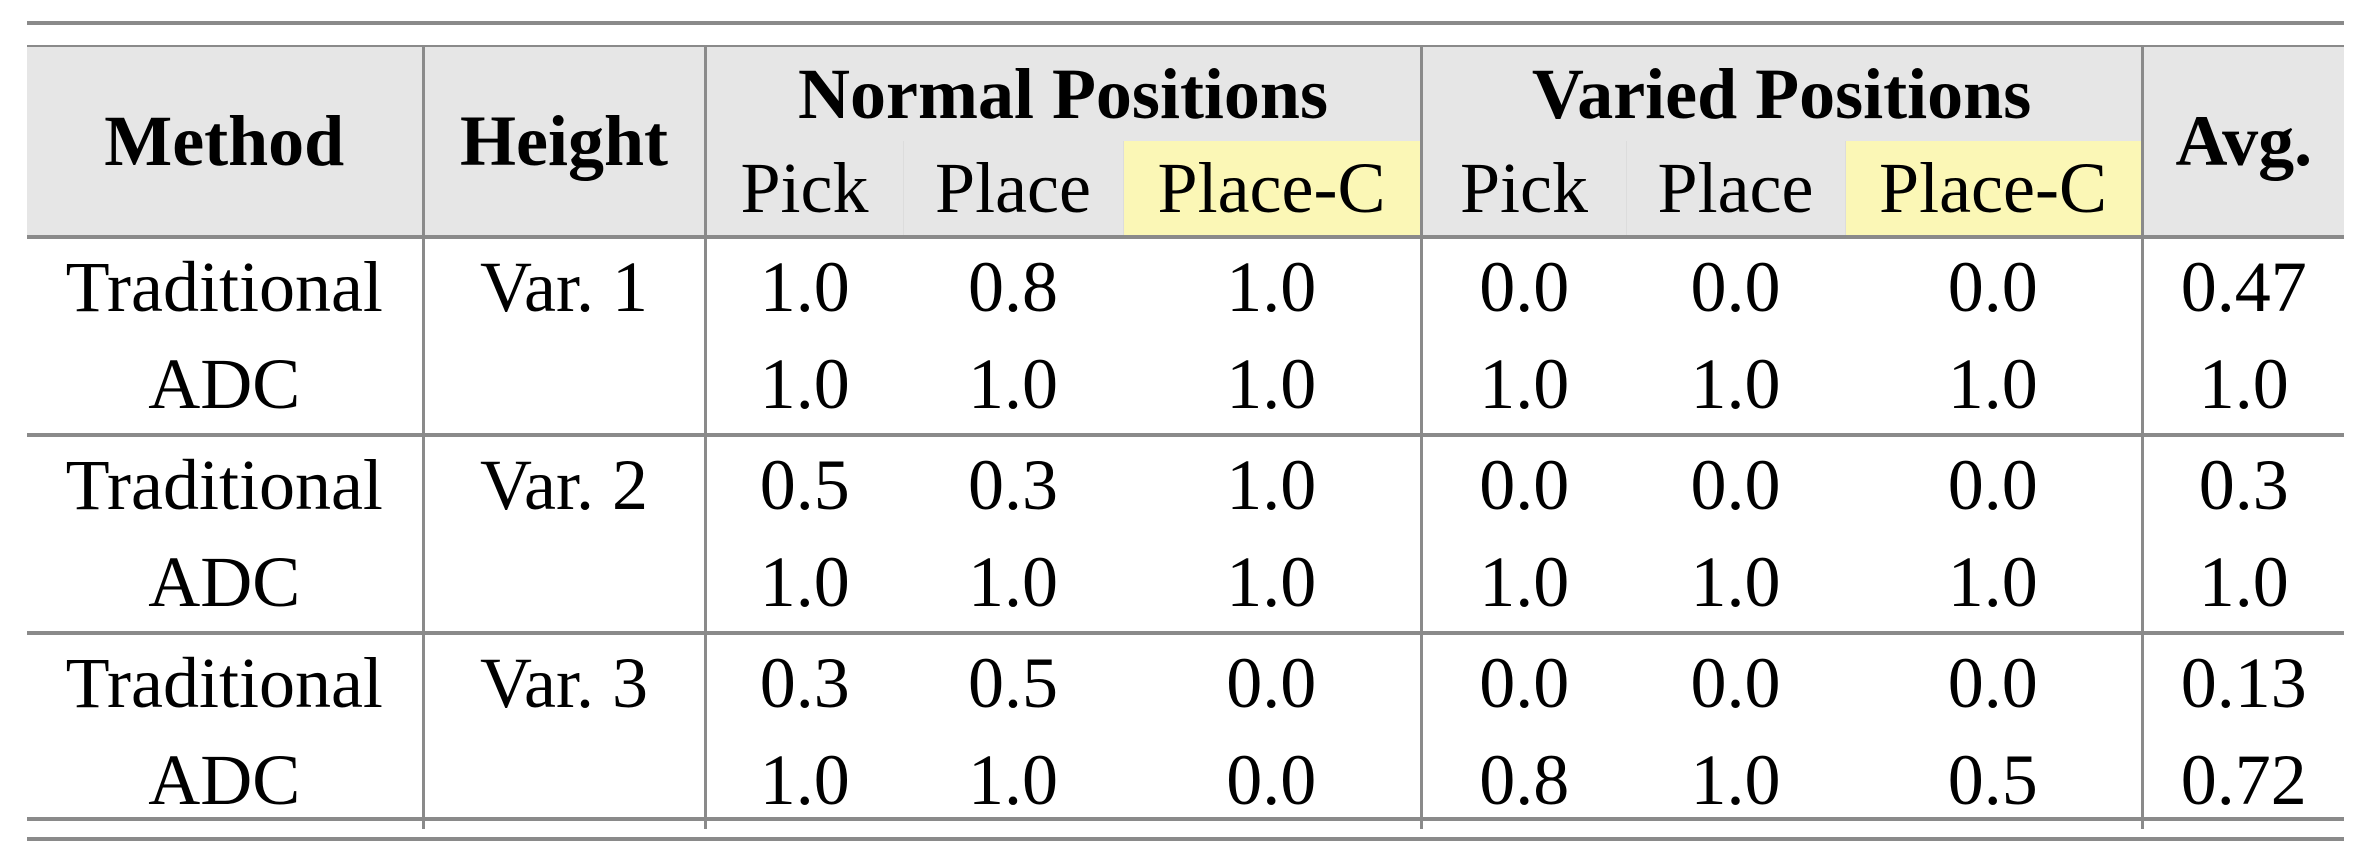  What do you see at coordinates (1735, 189) in the screenshot?
I see `subheader-varied-place: Place` at bounding box center [1735, 189].